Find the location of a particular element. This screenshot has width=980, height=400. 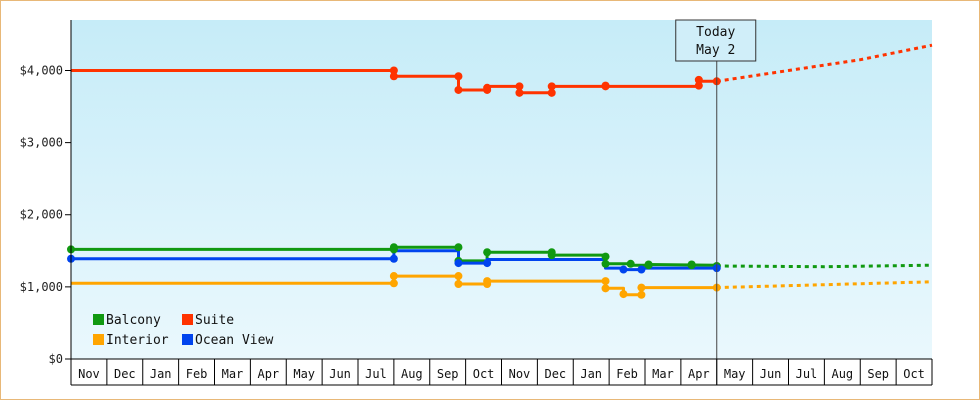

legend-label-balcony: Balcony is located at coordinates (133, 320).